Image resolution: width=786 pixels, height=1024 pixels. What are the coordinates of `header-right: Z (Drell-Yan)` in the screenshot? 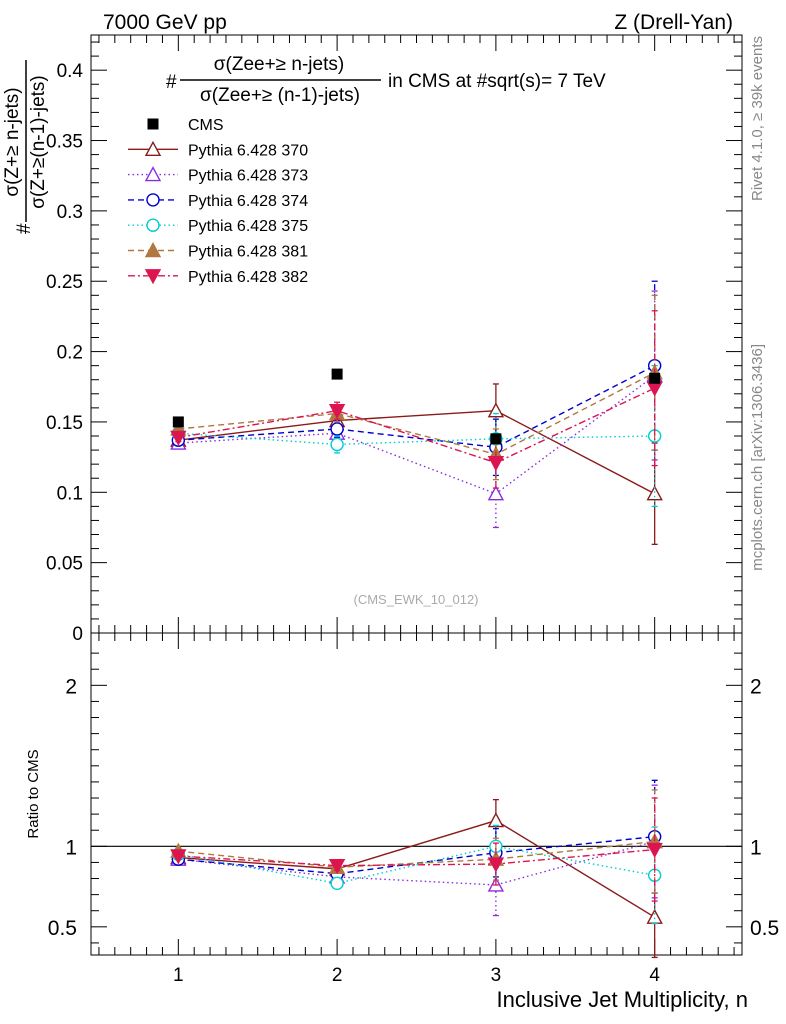 It's located at (673, 22).